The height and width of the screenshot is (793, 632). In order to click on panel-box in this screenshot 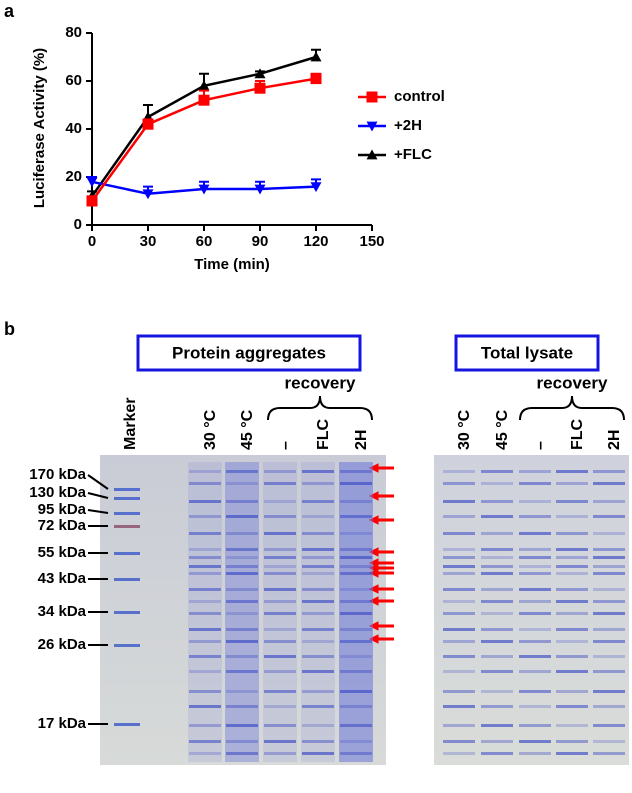, I will do `click(249, 353)`.